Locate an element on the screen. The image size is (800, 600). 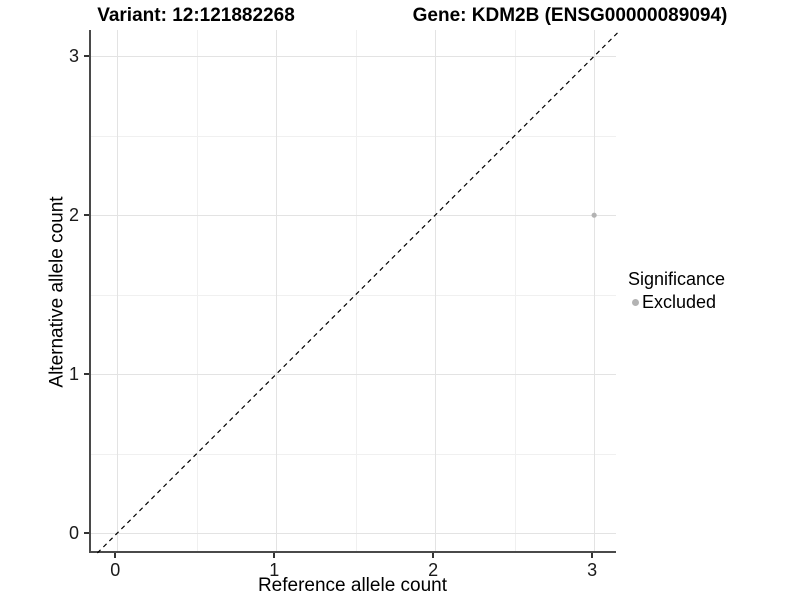
x-tick-label: 1 is located at coordinates (274, 570).